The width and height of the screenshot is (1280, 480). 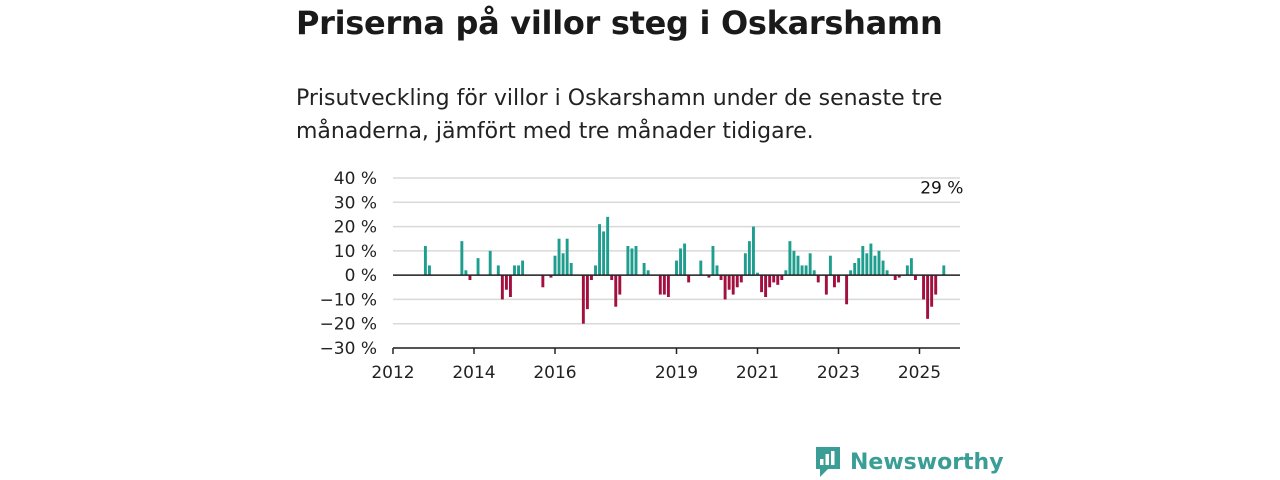 I want to click on x-tick-label: 2025, so click(x=919, y=373).